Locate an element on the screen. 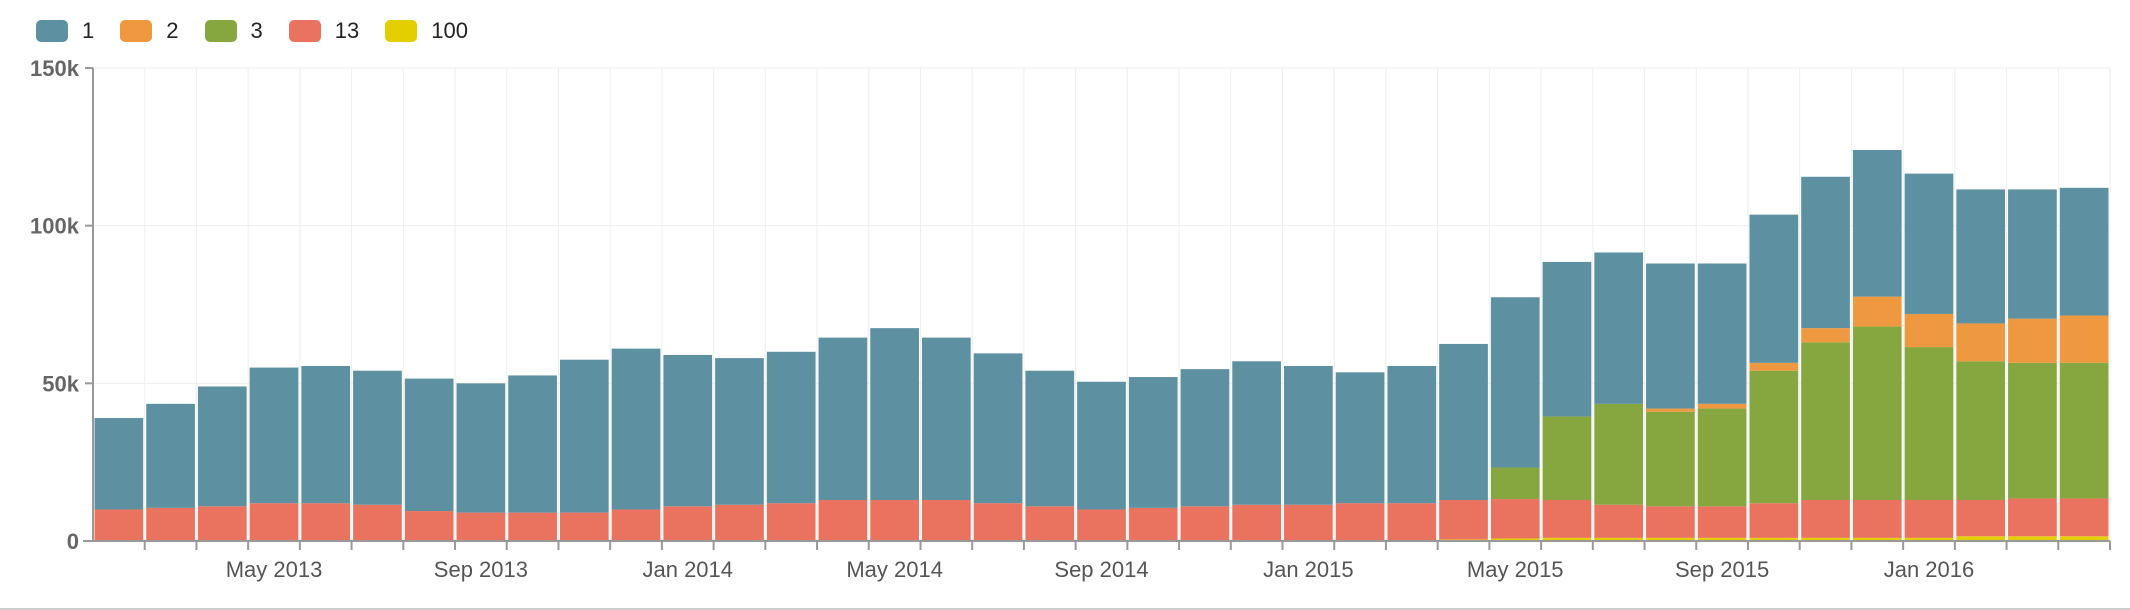 Image resolution: width=2130 pixels, height=610 pixels. legend-item-1: 1 is located at coordinates (65, 31).